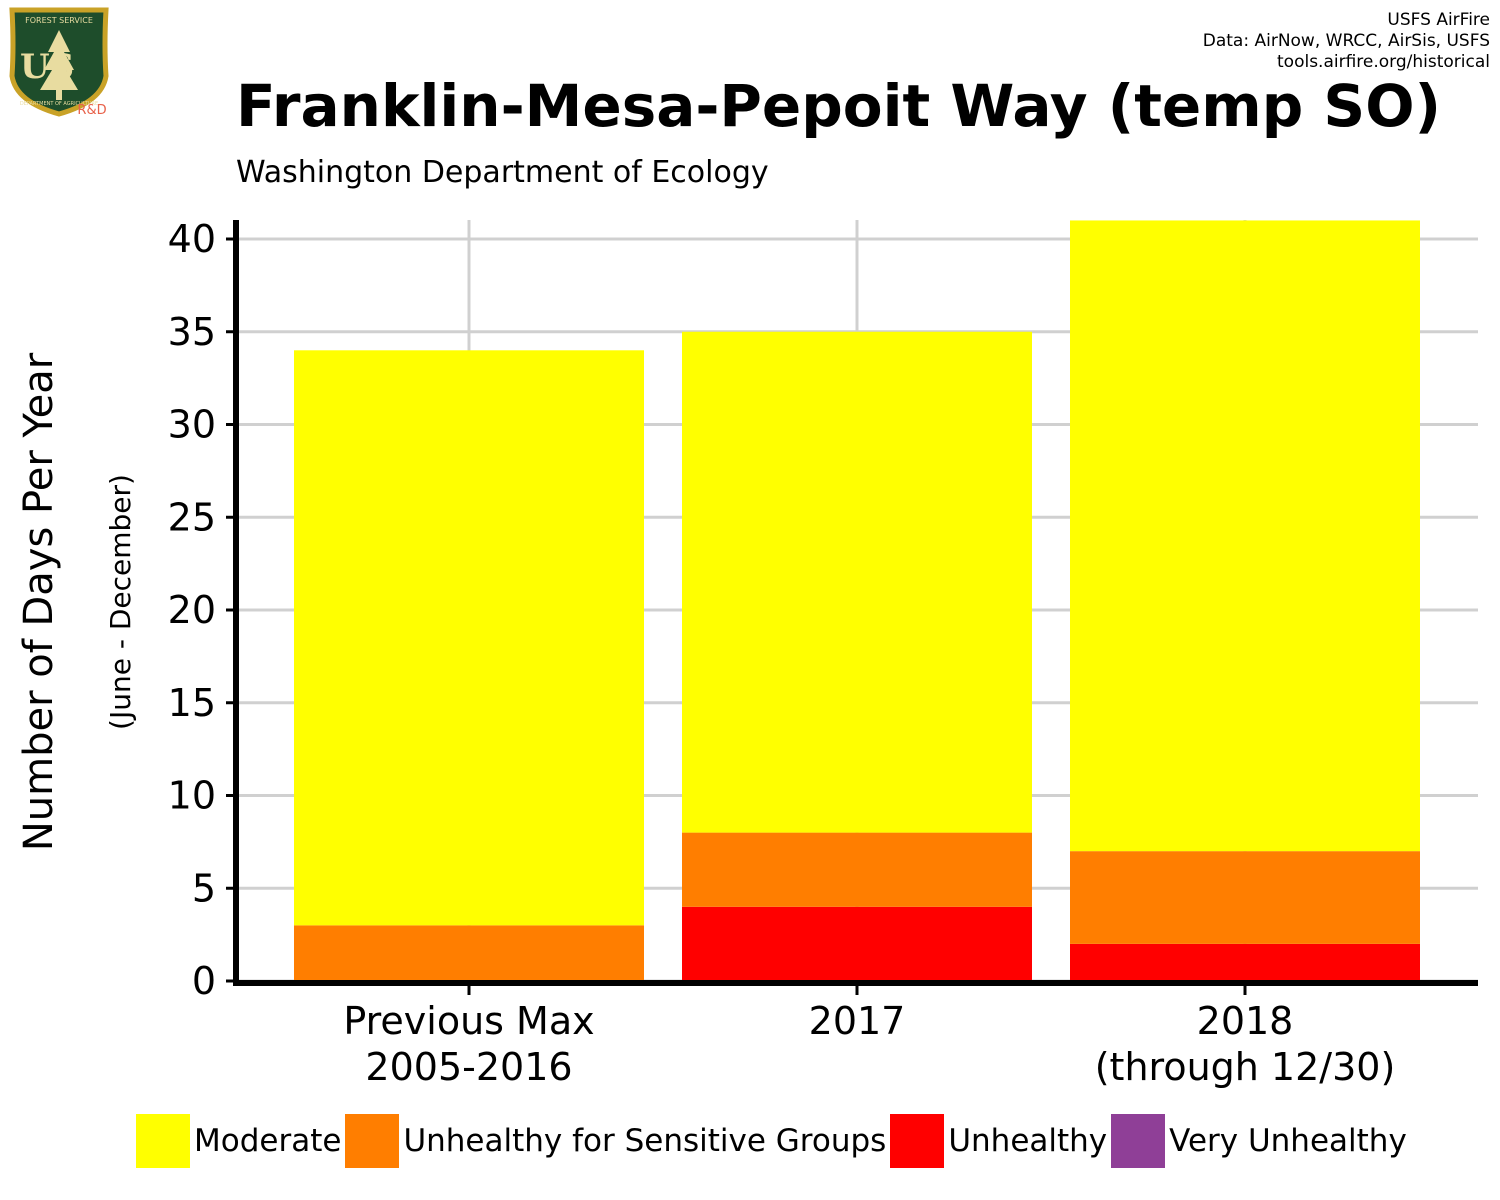  Describe the element at coordinates (1383, 62) in the screenshot. I see `credit-line-url: tools.airfire.org/historical` at that location.